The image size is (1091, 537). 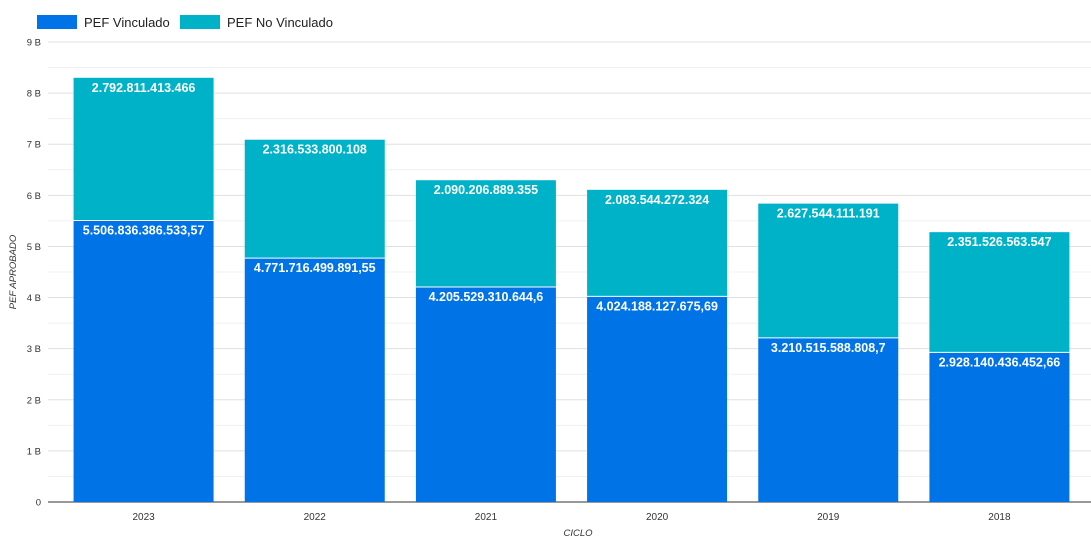 I want to click on legend-item-pef-vinculado: PEF Vinculado, so click(x=103, y=22).